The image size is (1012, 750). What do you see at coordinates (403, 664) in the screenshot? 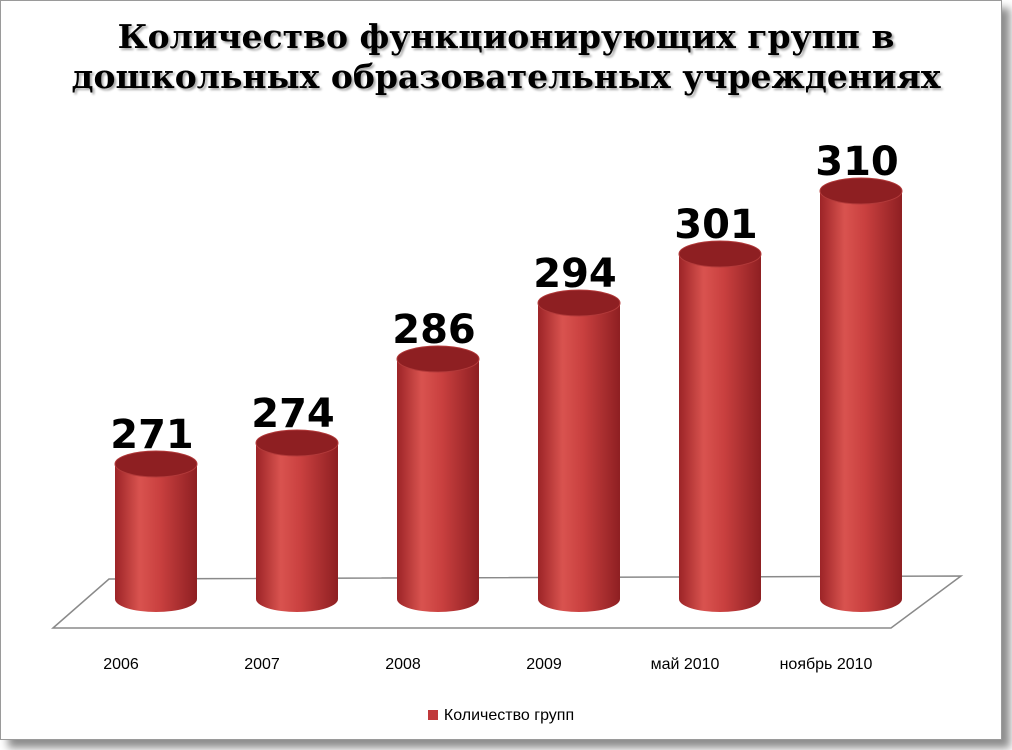
I see `x-tick-label: 2008` at bounding box center [403, 664].